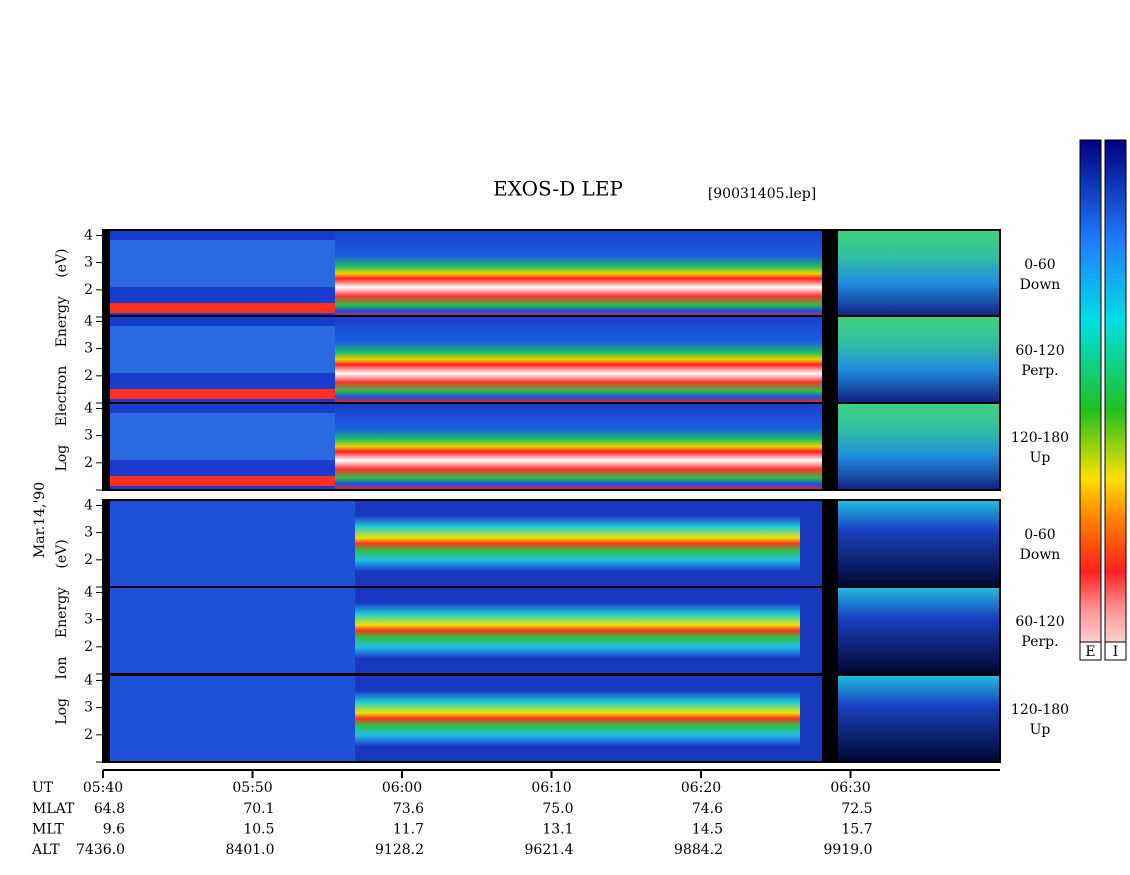 This screenshot has height=875, width=1130. I want to click on row-label: MLT, so click(48, 830).